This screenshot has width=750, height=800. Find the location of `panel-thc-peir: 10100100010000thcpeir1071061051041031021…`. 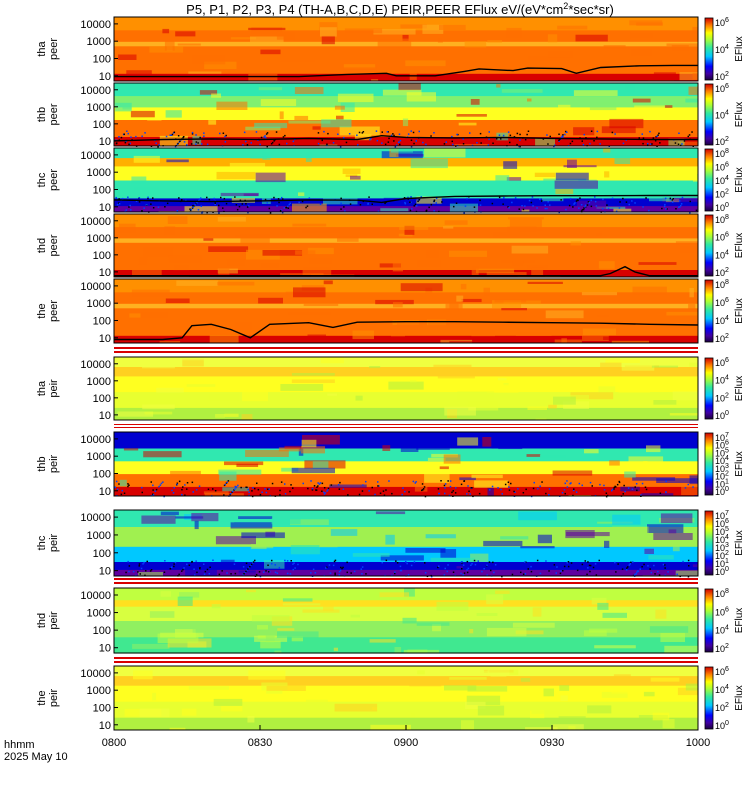

panel-thc-peir: 10100100010000thcpeir1071061051041031021… is located at coordinates (390, 543).